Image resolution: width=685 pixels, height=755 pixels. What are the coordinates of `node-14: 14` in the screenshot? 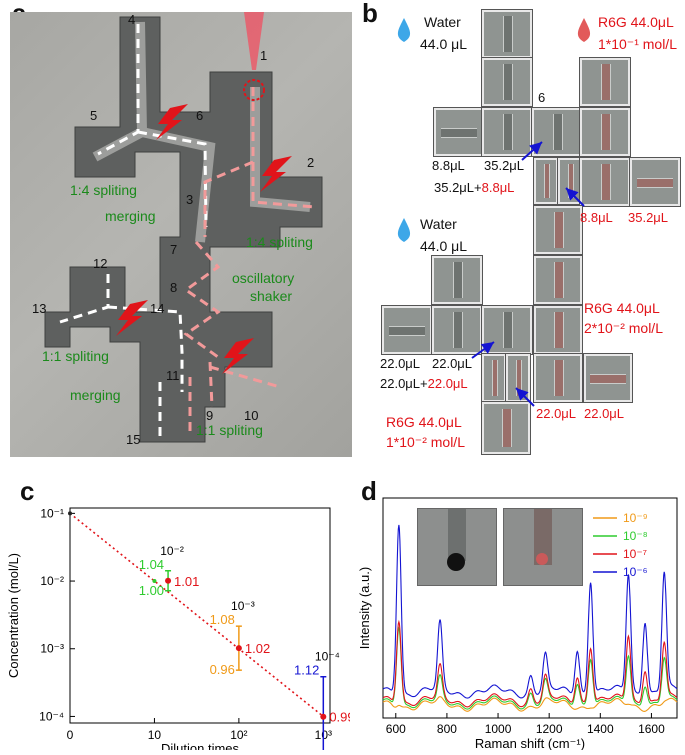 It's located at (157, 308).